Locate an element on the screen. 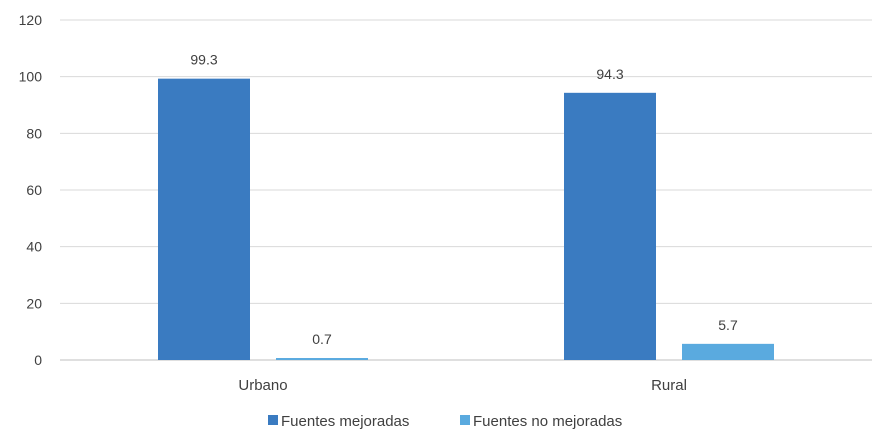 The image size is (874, 439). legend-label: Fuentes no mejoradas is located at coordinates (547, 421).